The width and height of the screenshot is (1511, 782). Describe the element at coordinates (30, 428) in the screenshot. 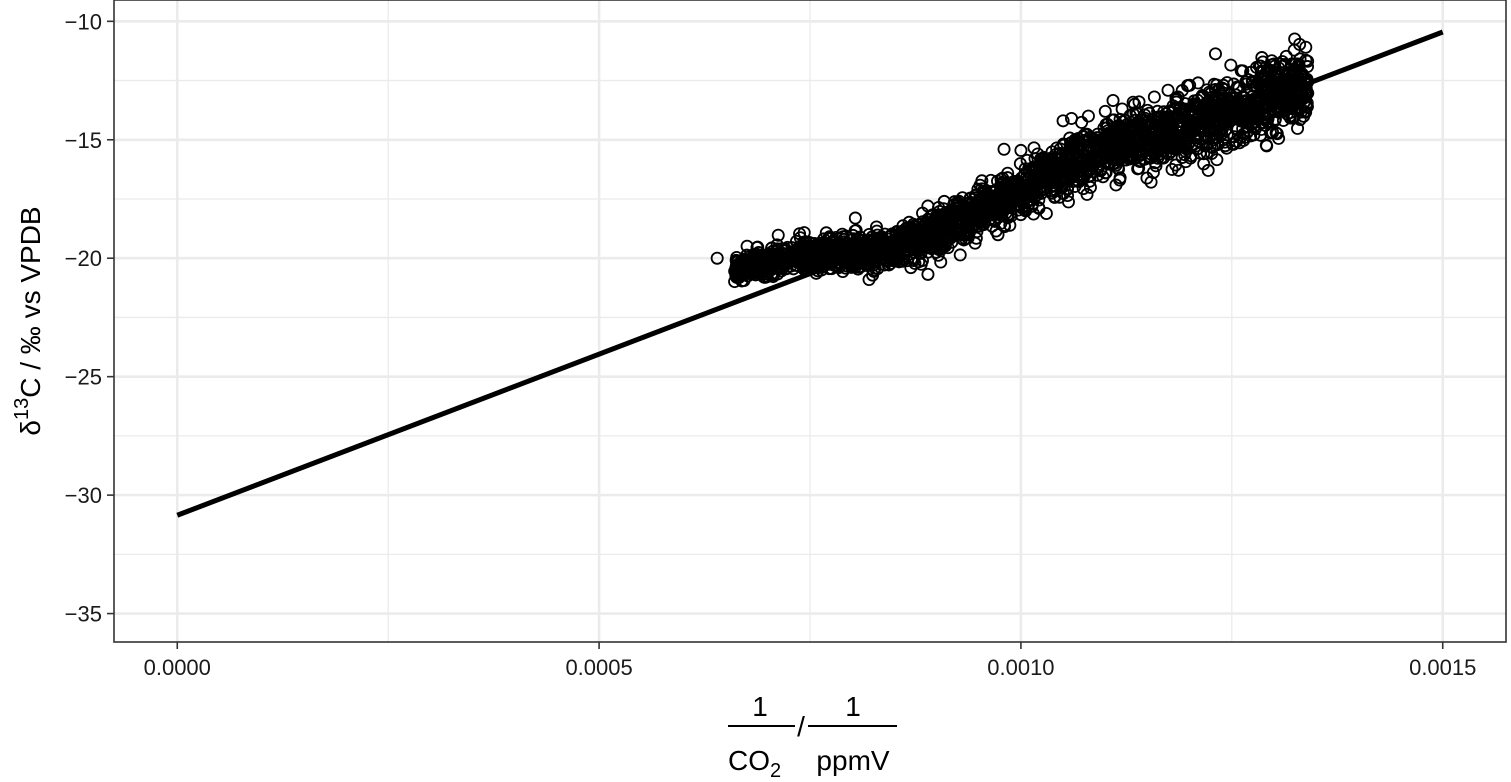

I see `y-title-delta: δ` at that location.